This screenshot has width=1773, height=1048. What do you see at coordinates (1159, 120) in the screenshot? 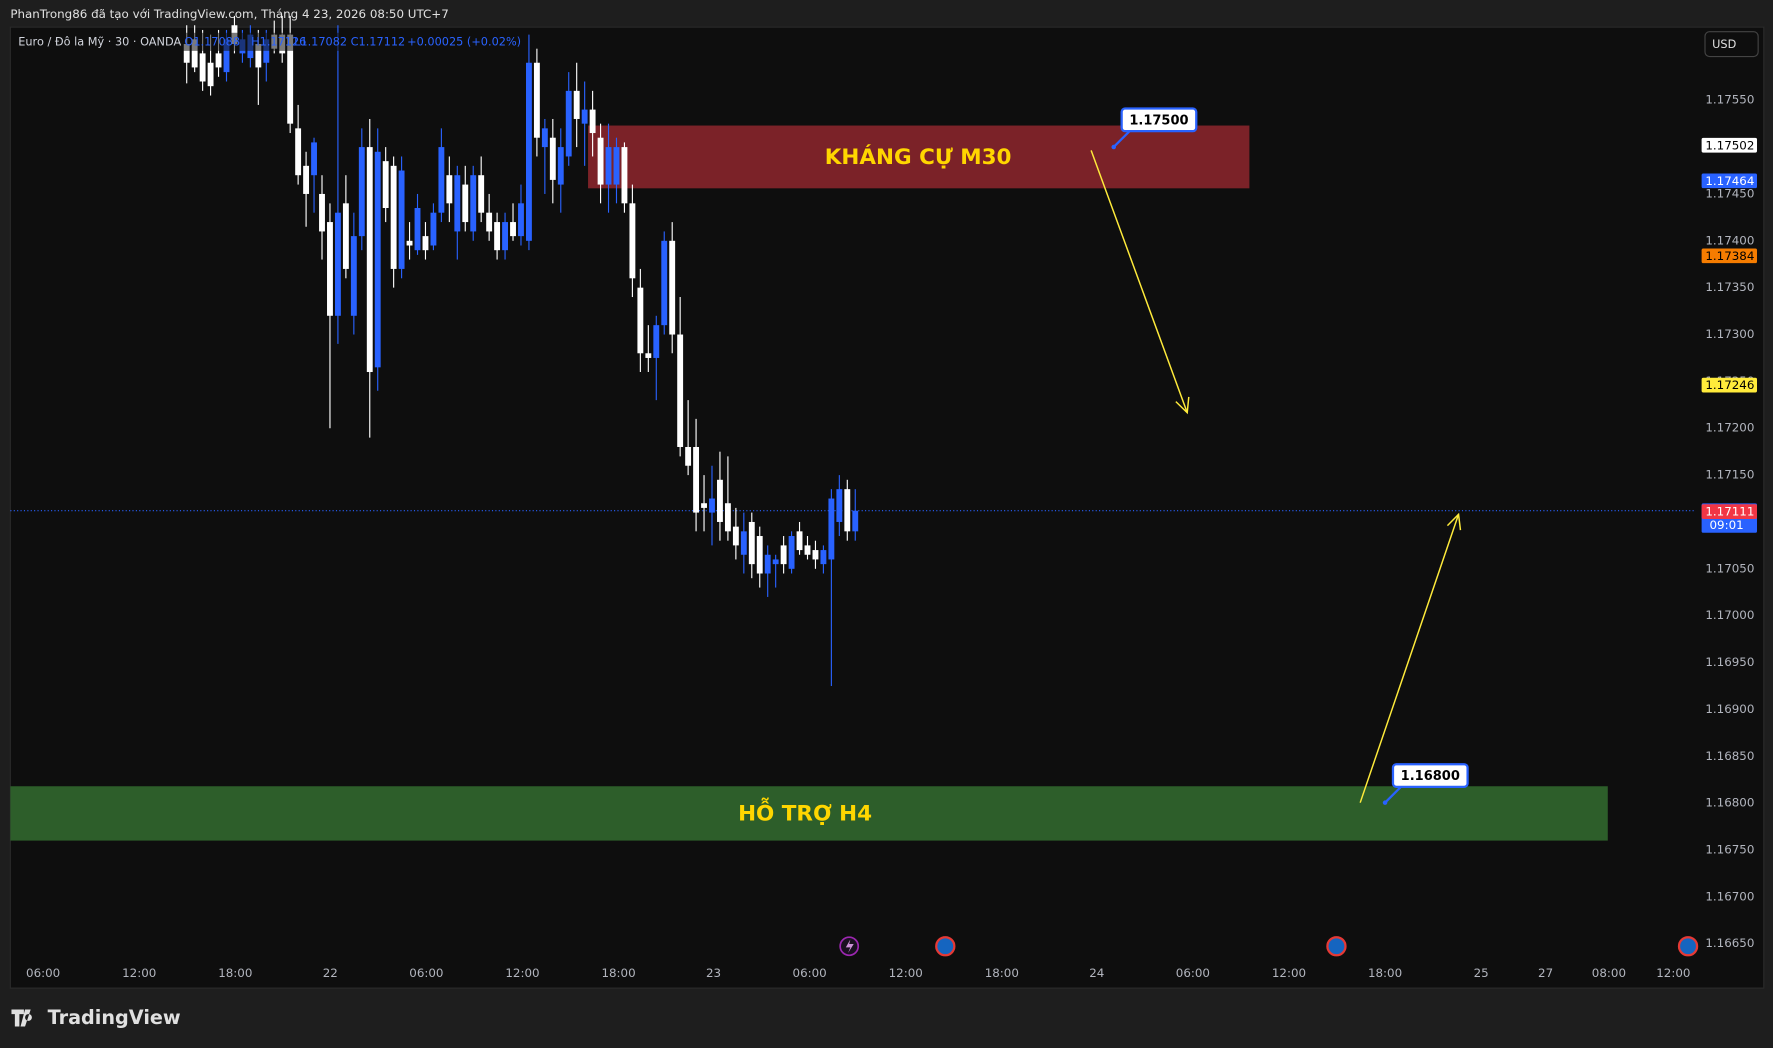
I see `price-tag-box` at bounding box center [1159, 120].